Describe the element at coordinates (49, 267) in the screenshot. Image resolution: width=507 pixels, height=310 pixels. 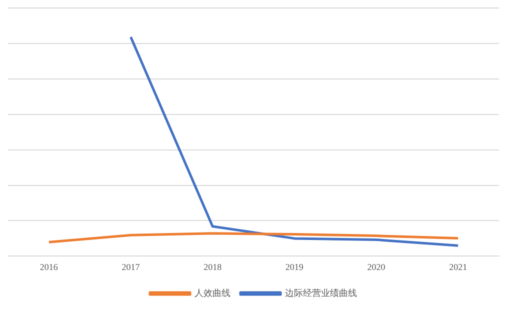
I see `x-tick-label: 2016` at that location.